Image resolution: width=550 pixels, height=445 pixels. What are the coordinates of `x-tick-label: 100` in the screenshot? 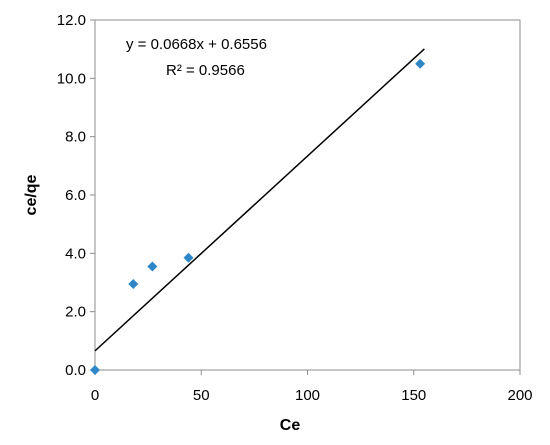 It's located at (307, 395).